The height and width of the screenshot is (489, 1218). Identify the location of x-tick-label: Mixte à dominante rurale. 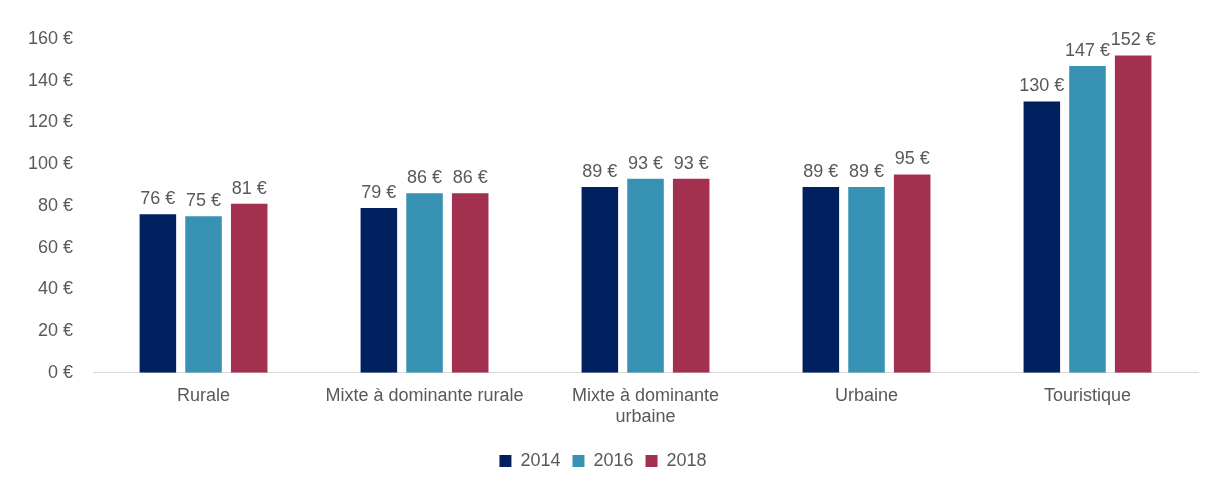
(424, 394).